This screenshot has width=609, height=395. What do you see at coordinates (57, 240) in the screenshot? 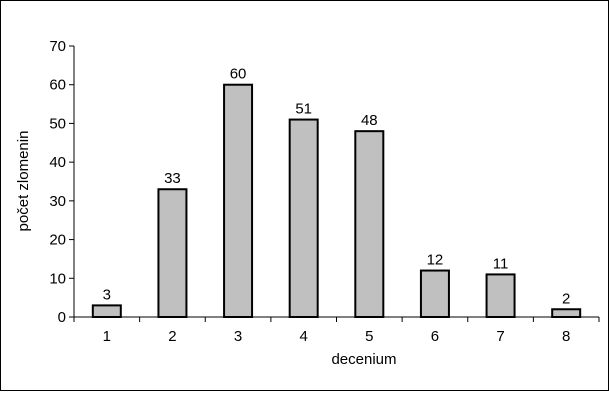
I see `y-tick-label: 20` at bounding box center [57, 240].